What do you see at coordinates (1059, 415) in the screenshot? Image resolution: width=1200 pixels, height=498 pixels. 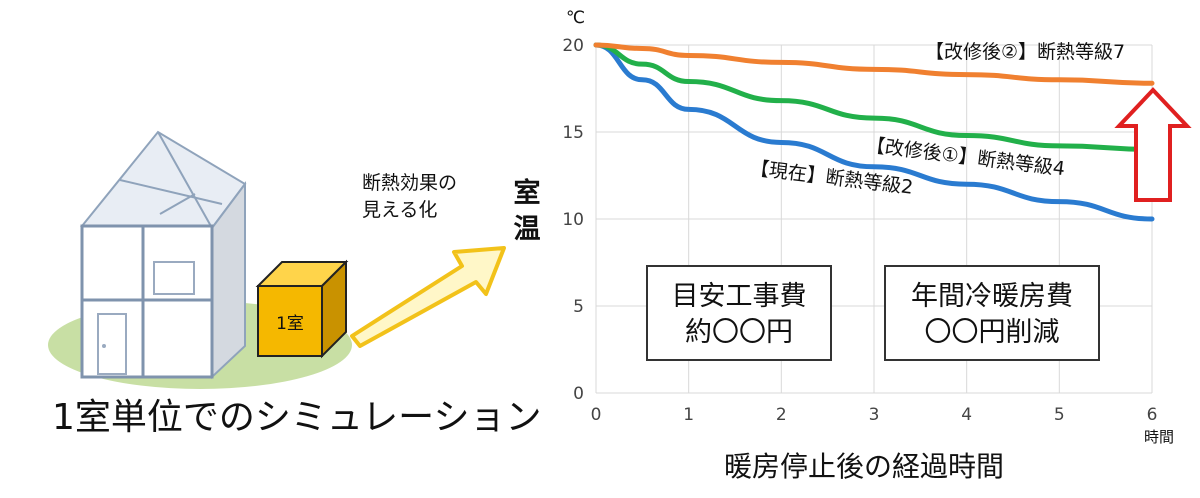 I see `x-tick-label: 5` at bounding box center [1059, 415].